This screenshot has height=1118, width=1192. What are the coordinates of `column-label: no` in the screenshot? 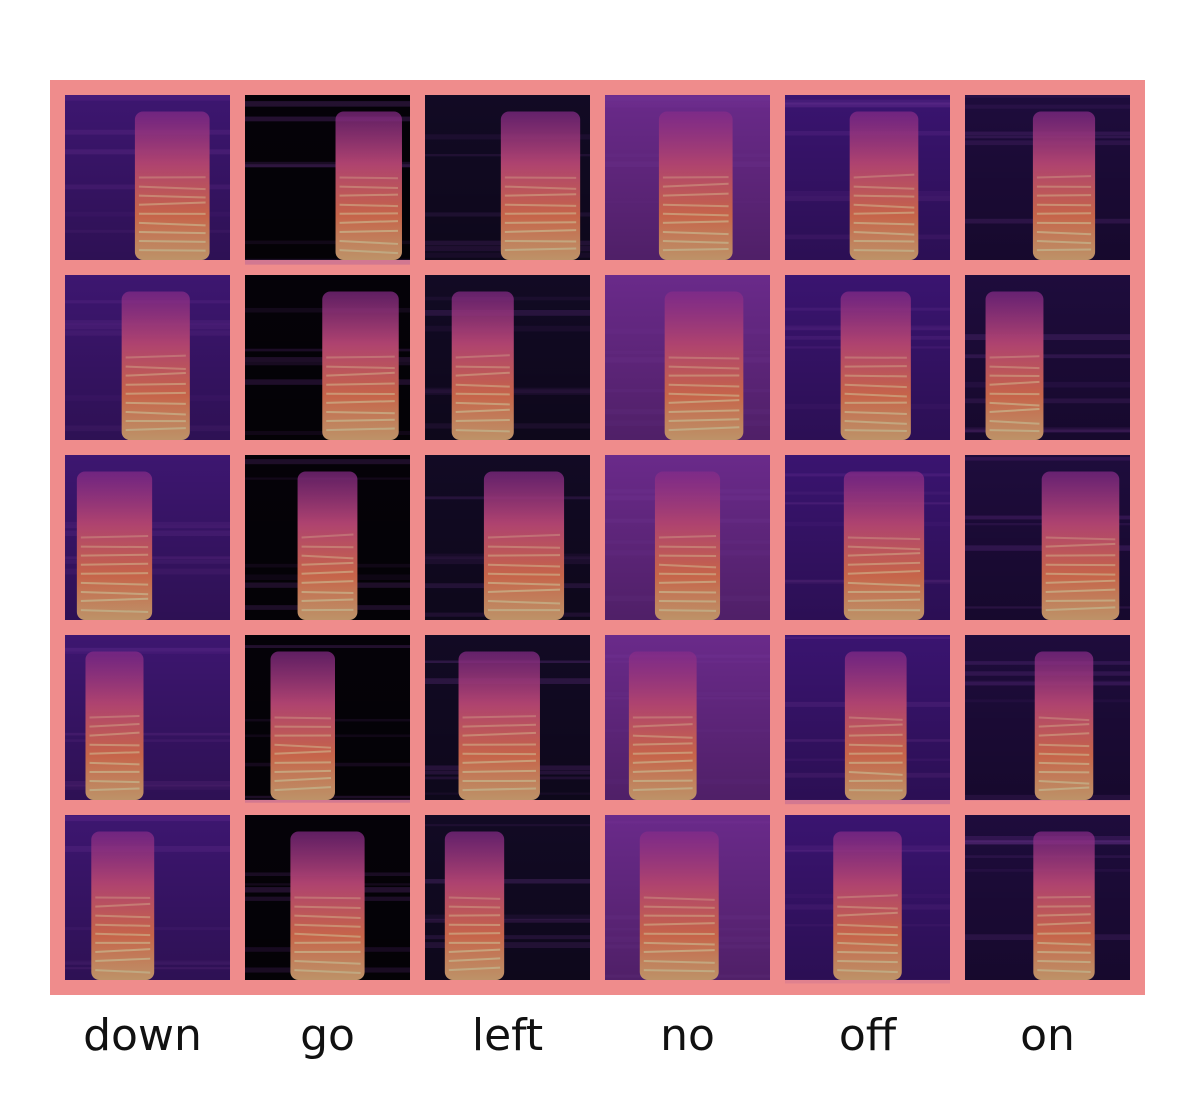 It's located at (687, 1035).